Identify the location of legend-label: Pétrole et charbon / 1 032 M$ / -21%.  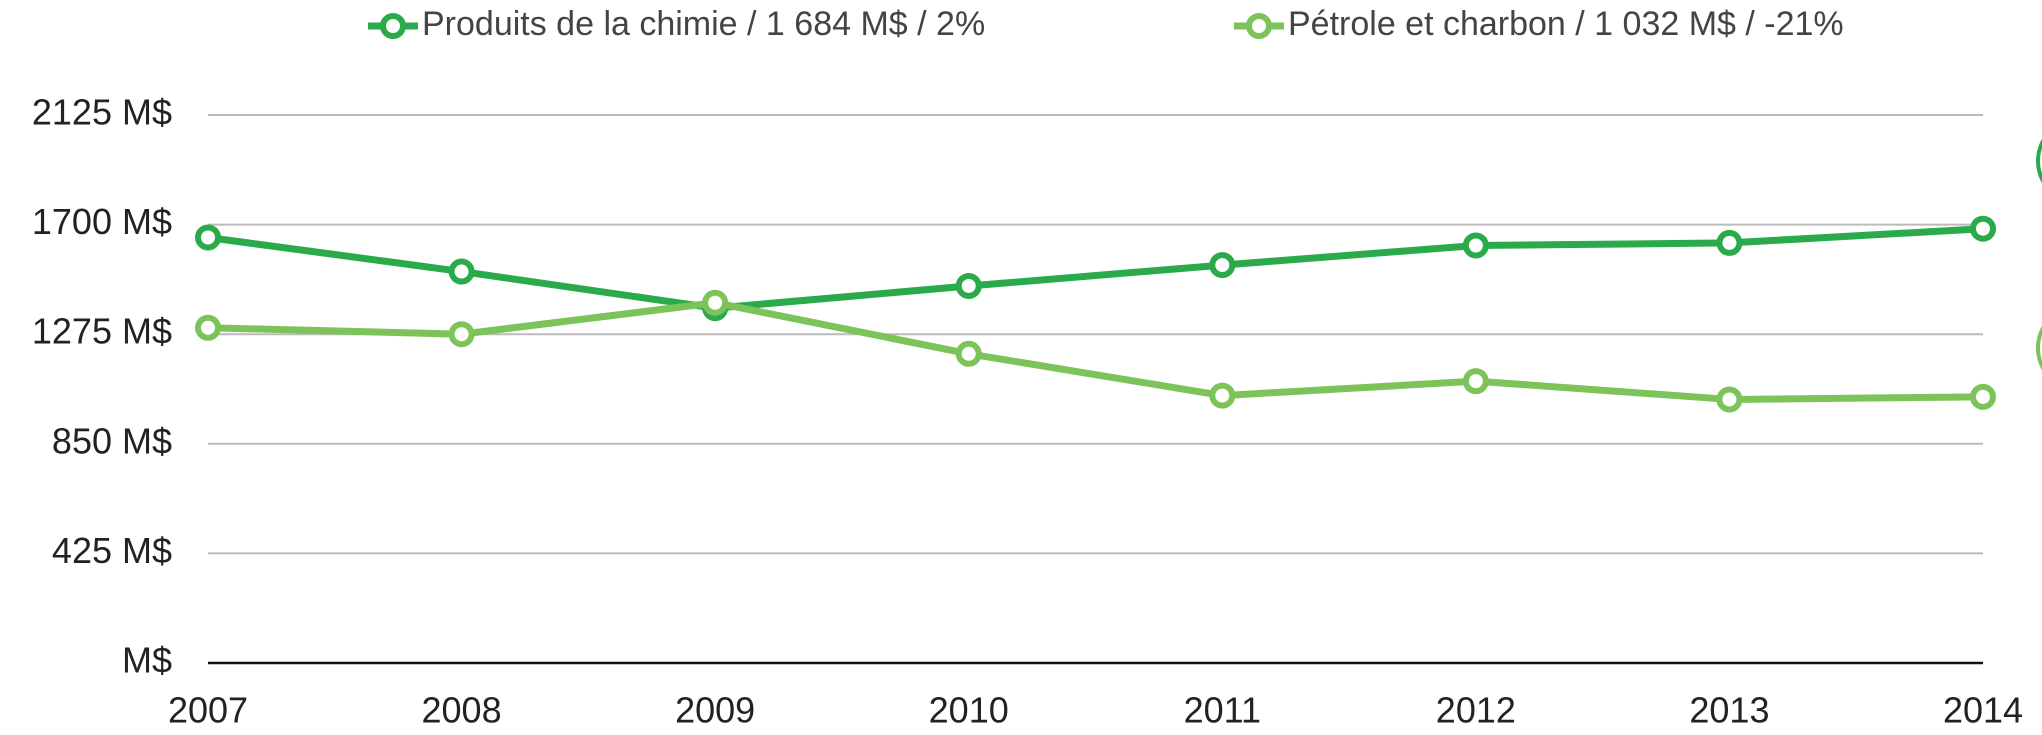
(1566, 24).